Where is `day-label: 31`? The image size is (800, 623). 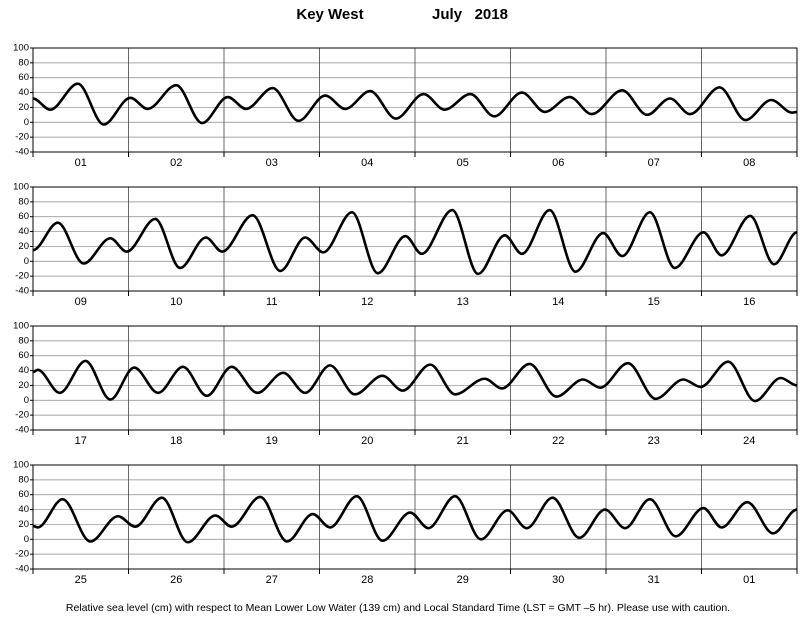 day-label: 31 is located at coordinates (654, 580).